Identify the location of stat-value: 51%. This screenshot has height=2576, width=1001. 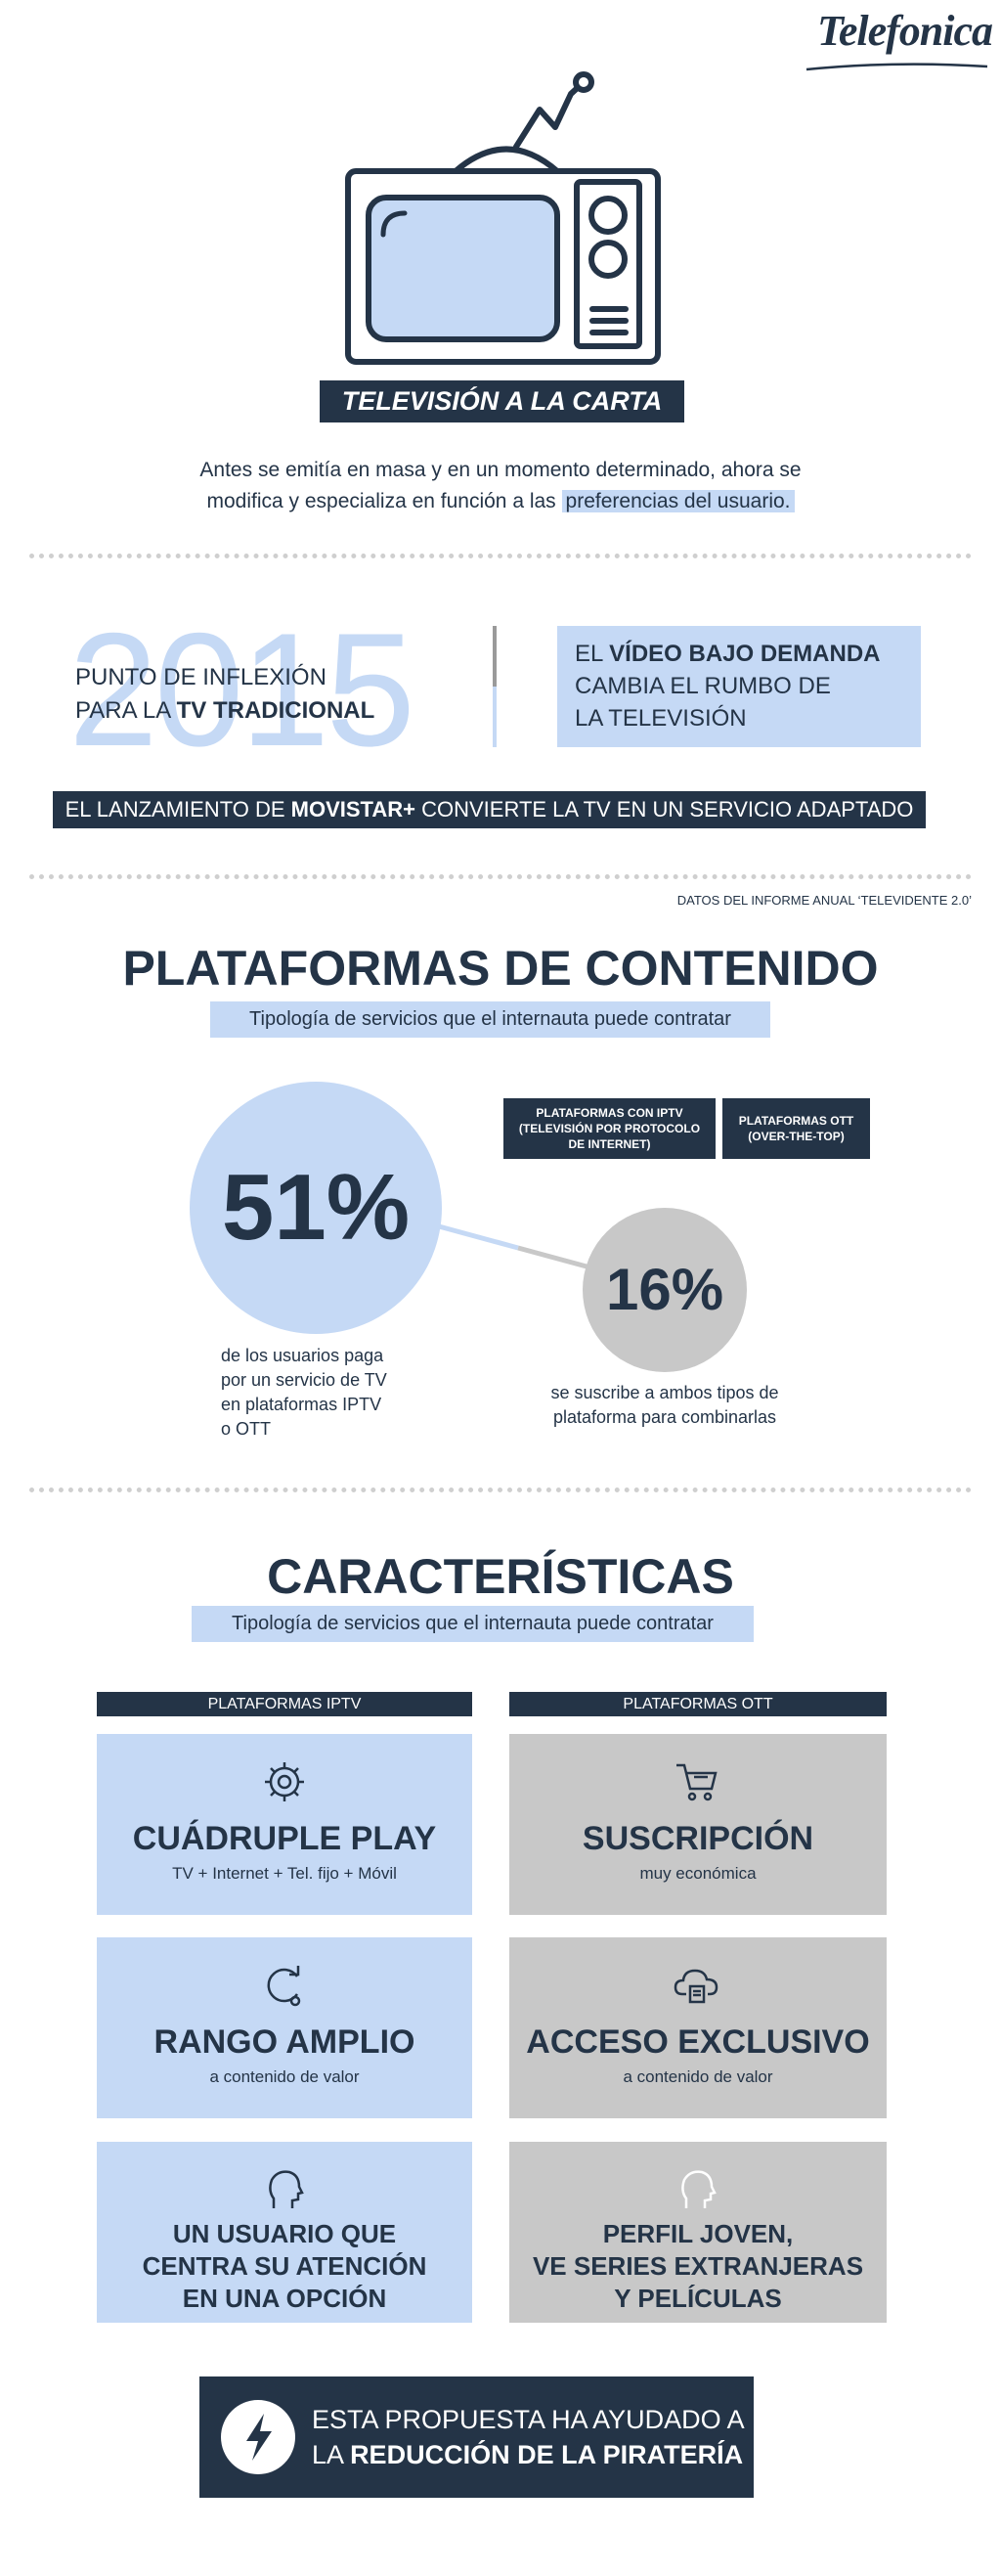
(316, 1207).